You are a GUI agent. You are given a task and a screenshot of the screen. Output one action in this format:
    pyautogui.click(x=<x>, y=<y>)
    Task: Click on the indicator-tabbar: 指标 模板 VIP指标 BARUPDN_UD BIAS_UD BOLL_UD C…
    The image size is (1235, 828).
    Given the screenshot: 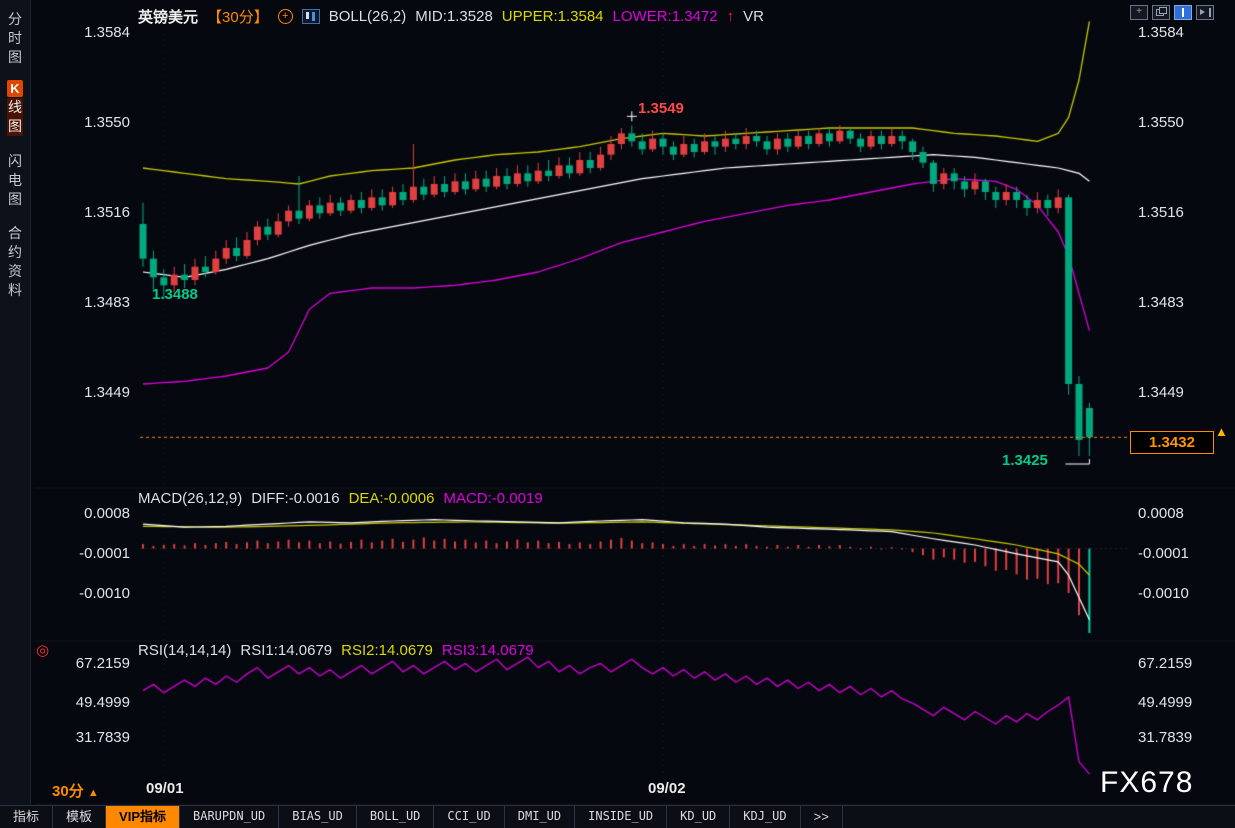 What is the action you would take?
    pyautogui.click(x=617, y=816)
    